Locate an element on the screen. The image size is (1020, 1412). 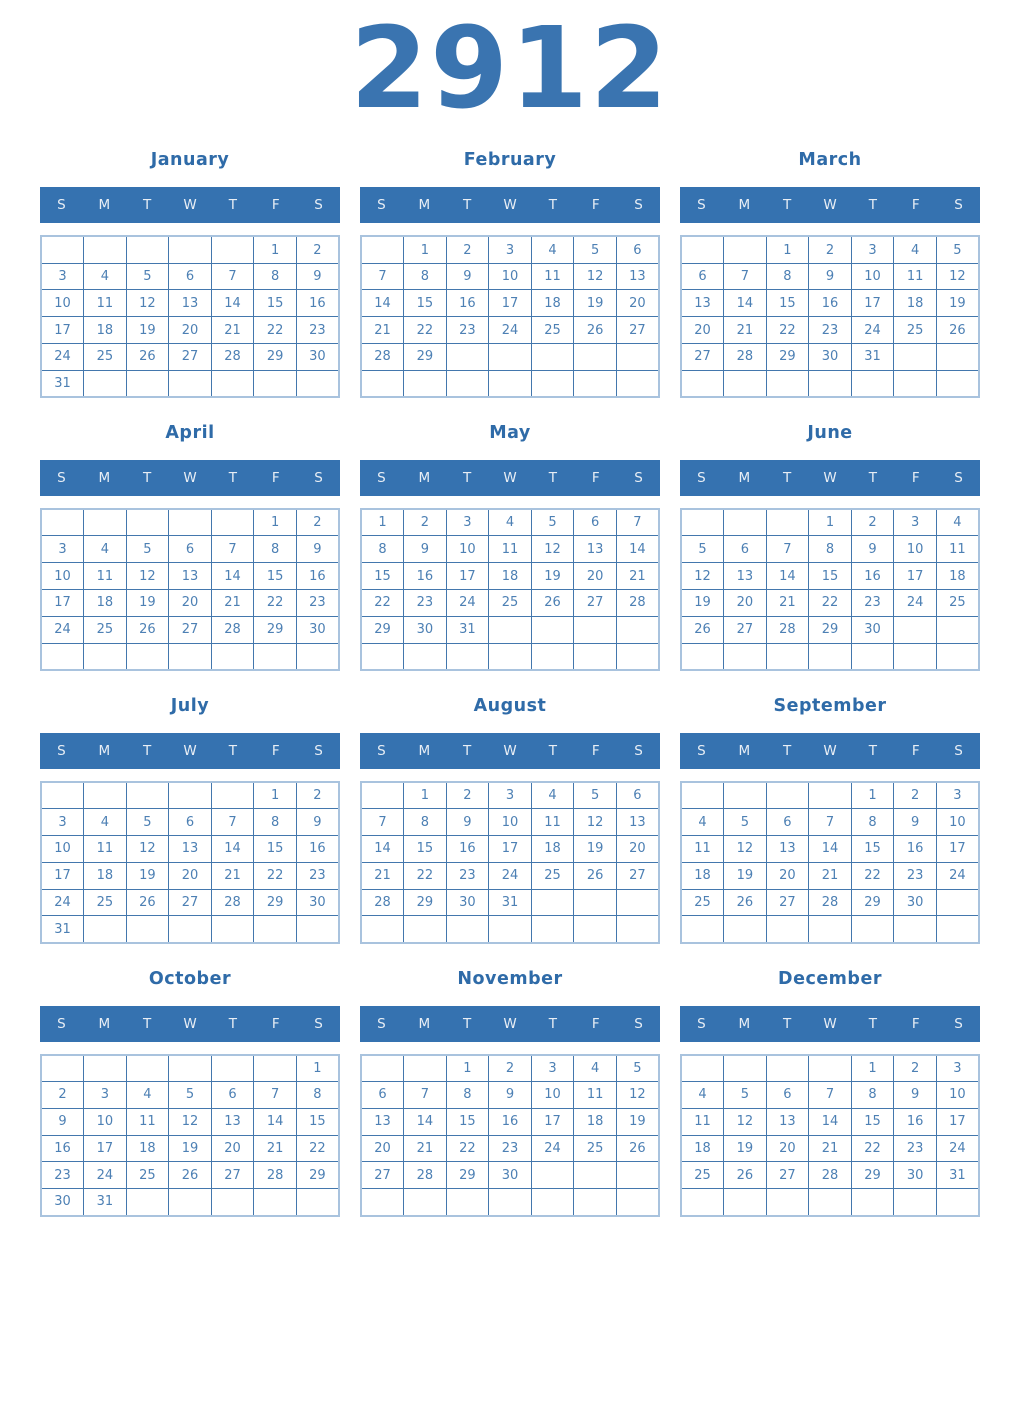
day-cell: 26 is located at coordinates (595, 875).